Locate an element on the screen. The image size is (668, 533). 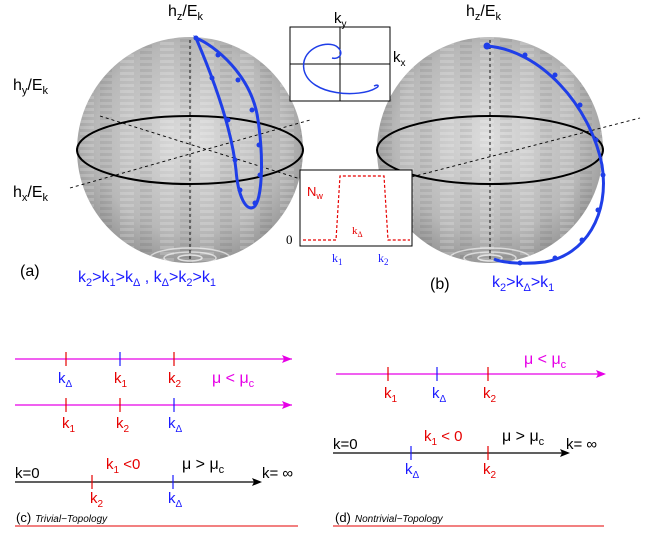
sphere-a-y-axis is located at coordinates (205, 149).